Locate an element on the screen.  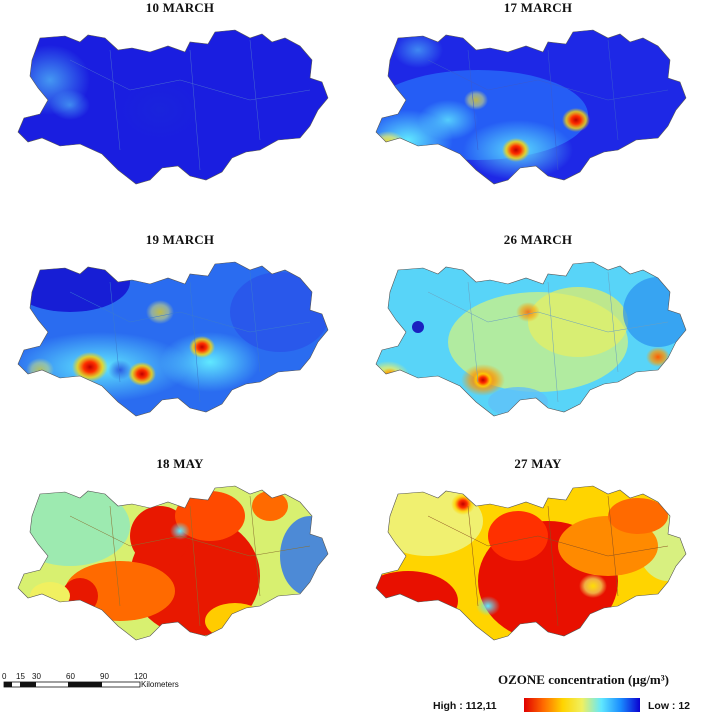
legend-low-label: Low : 12 is located at coordinates (669, 706).